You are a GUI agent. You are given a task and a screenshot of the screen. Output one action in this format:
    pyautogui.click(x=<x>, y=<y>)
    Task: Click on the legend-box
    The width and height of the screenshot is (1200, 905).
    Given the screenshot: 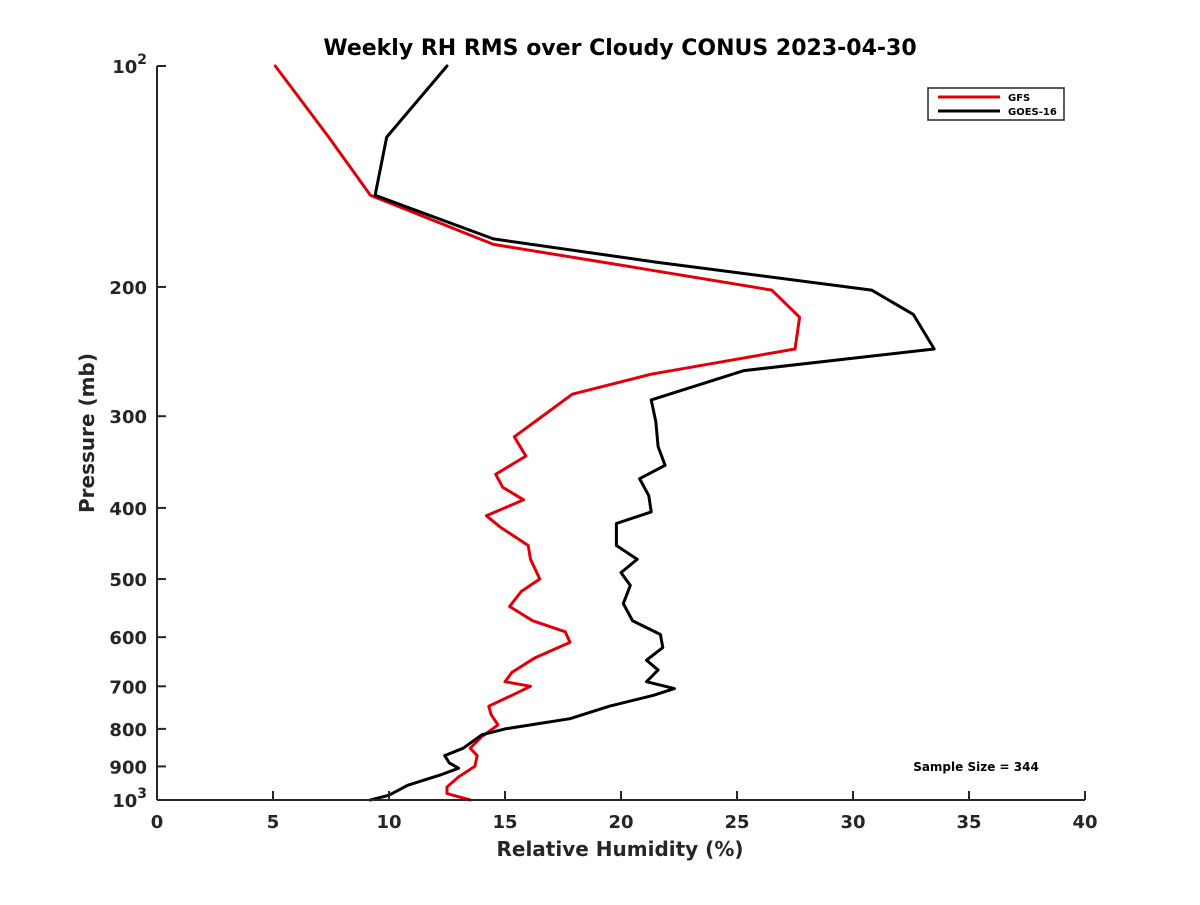 What is the action you would take?
    pyautogui.click(x=996, y=104)
    